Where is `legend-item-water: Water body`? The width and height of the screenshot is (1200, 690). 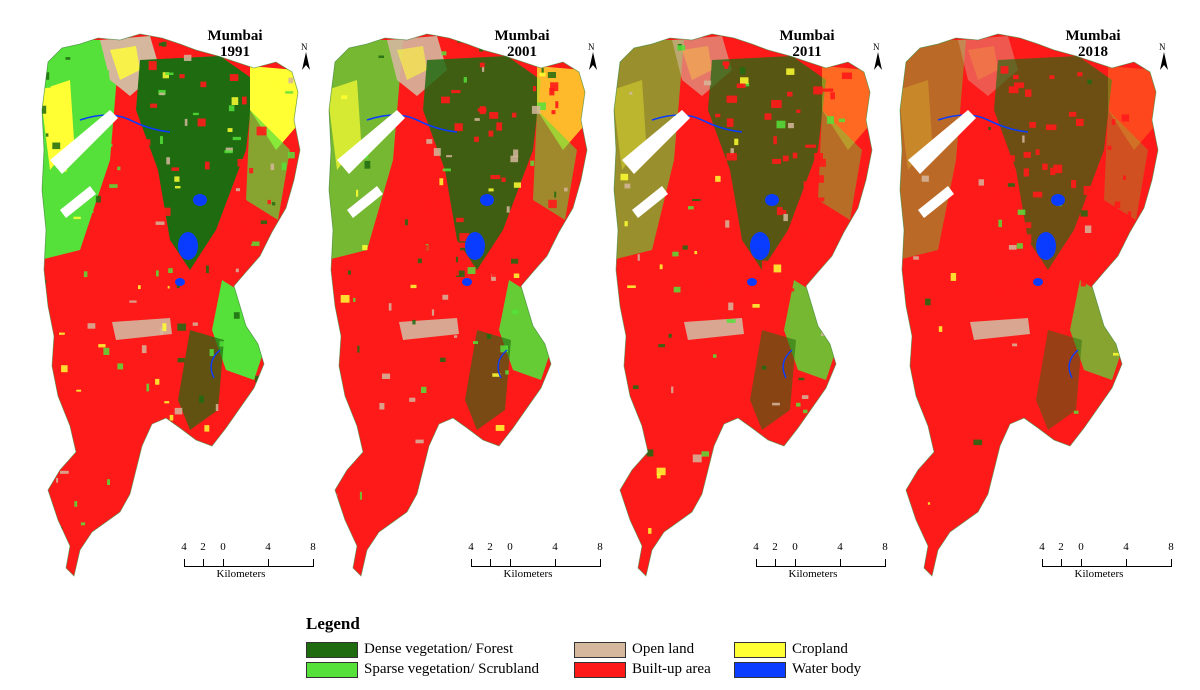
legend-item-water: Water body is located at coordinates (797, 670).